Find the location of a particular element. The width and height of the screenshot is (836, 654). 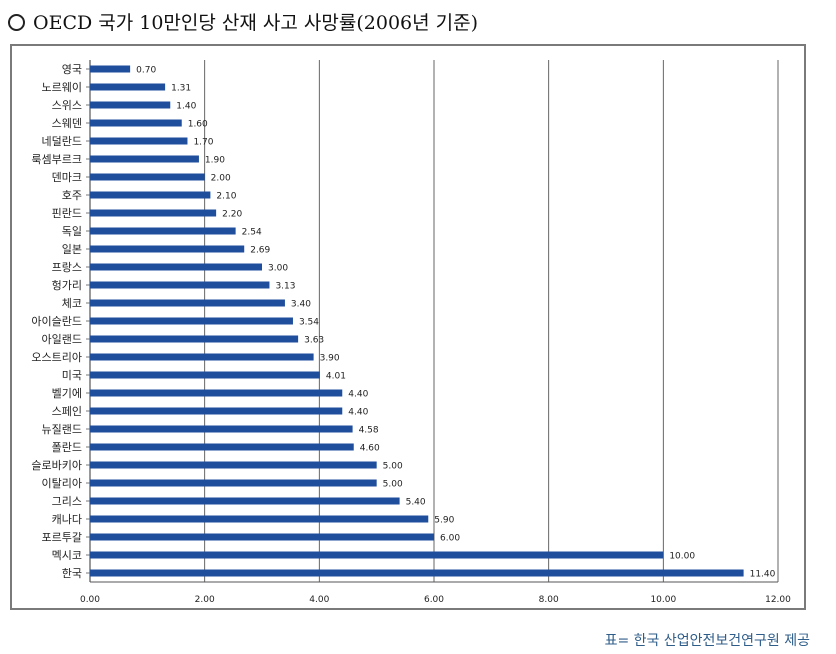

x-tick-label: 8.00 is located at coordinates (549, 600).